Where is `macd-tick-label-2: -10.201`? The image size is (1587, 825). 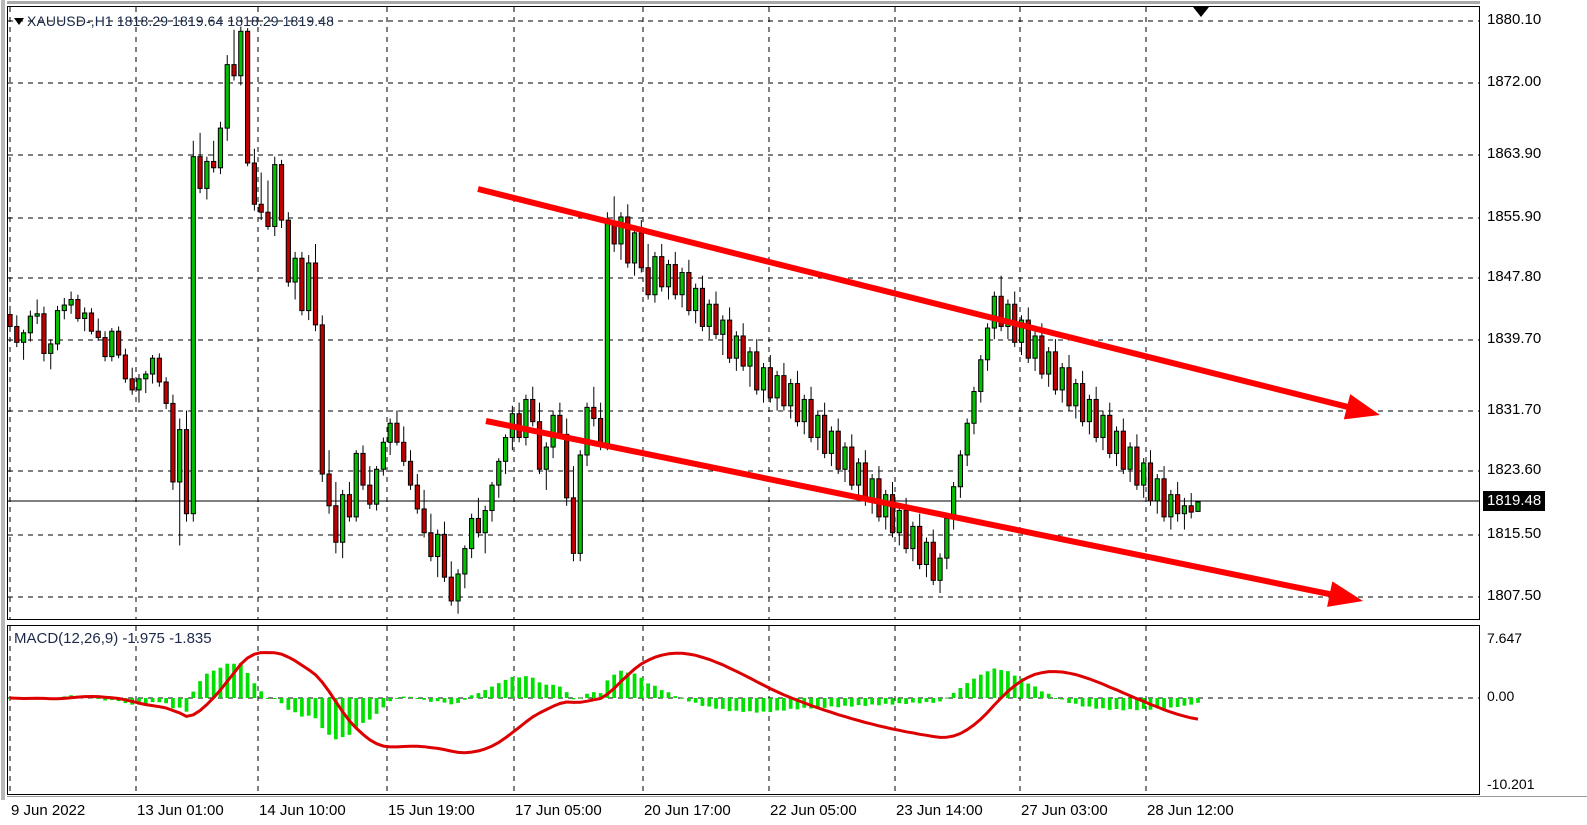
macd-tick-label-2: -10.201 is located at coordinates (1511, 784).